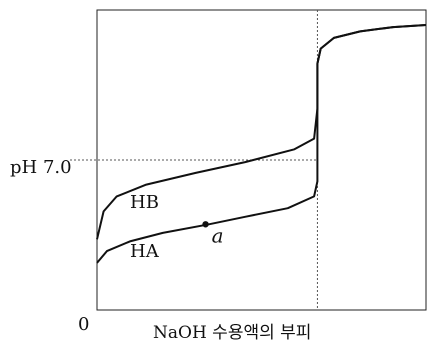 The width and height of the screenshot is (440, 346). What do you see at coordinates (232, 333) in the screenshot?
I see `x-axis-label: NaOH 수용액의 부피` at bounding box center [232, 333].